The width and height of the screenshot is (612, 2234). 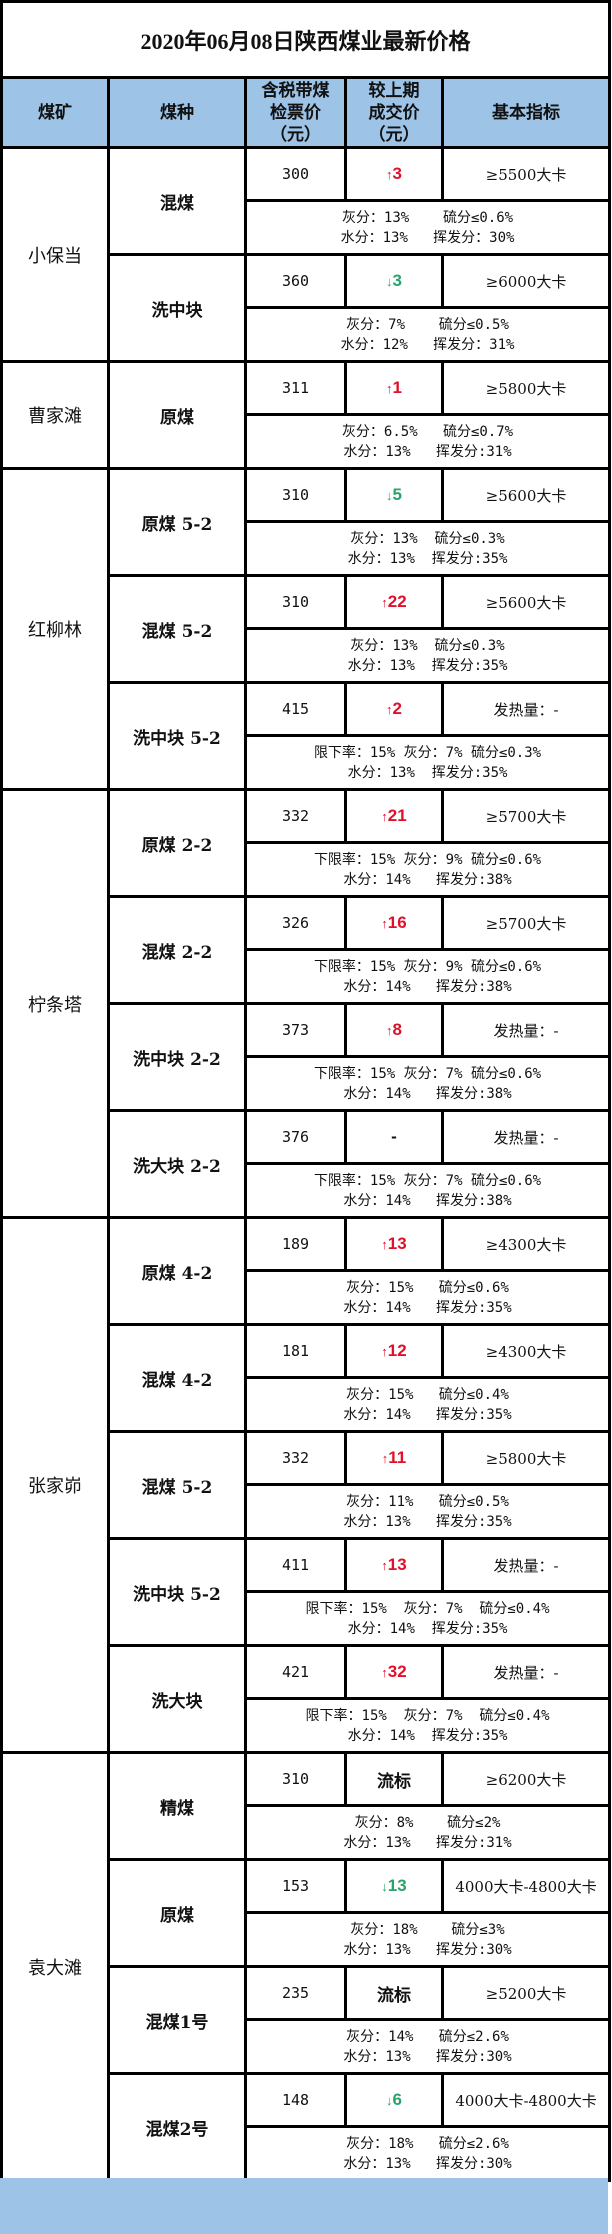 I want to click on table-row-detail: 灰分：13% 硫分≤0.6% 水分：13% 挥发分：30%, so click(x=307, y=227).